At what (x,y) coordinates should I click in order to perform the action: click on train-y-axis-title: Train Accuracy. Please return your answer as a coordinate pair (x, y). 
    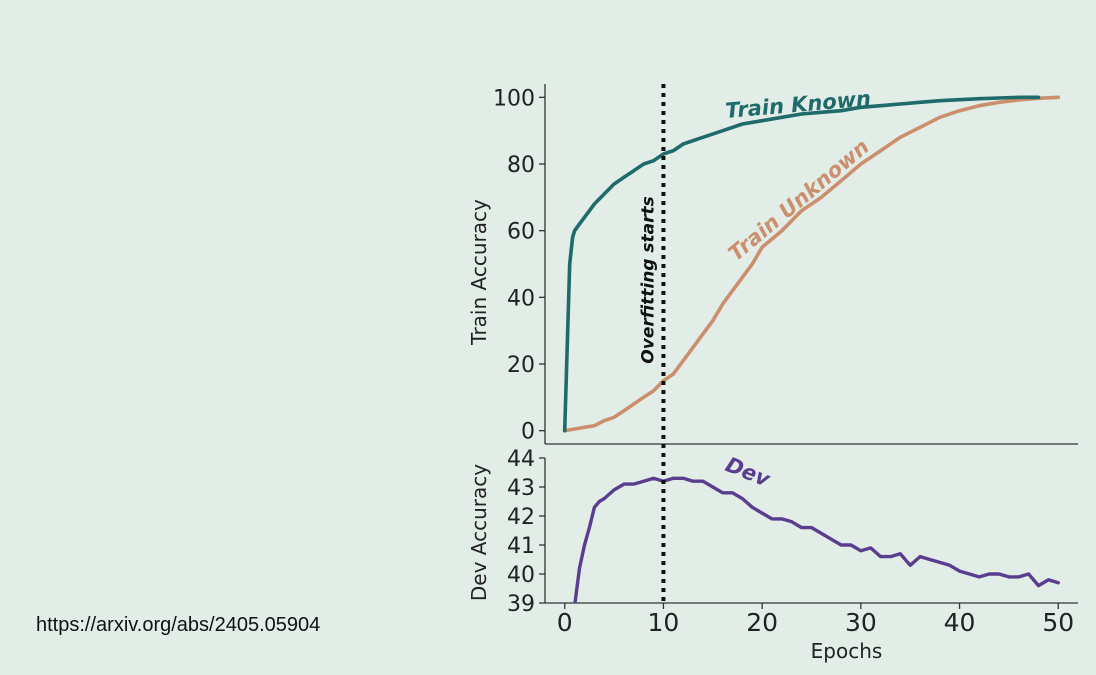
    Looking at the image, I should click on (479, 272).